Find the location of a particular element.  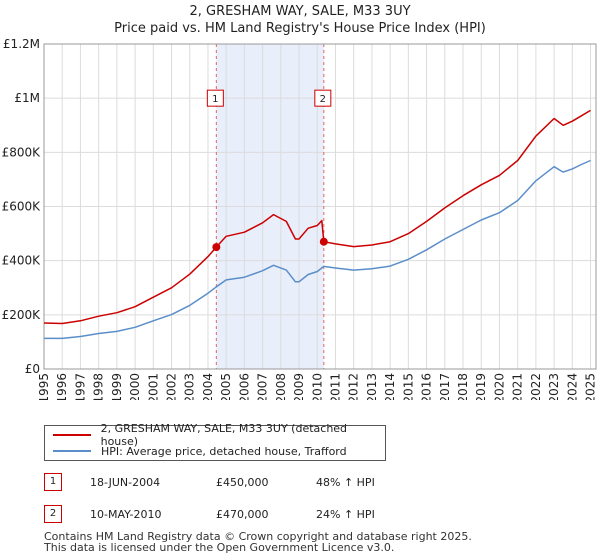

x-tick-label: 2000 is located at coordinates (135, 386).